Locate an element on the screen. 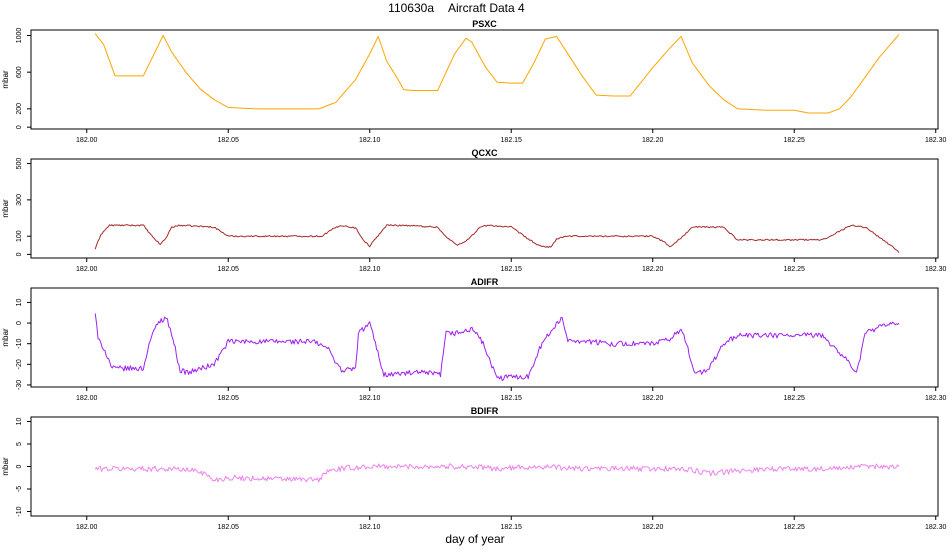 This screenshot has height=550, width=950. figure-title-code: 110630a is located at coordinates (411, 8).